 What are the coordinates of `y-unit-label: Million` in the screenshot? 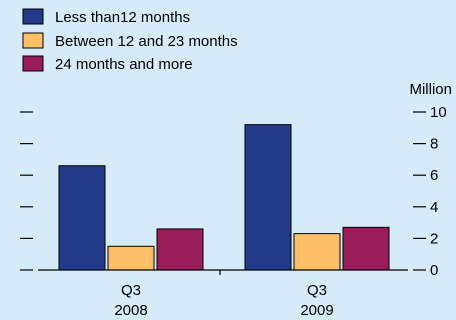 It's located at (430, 89).